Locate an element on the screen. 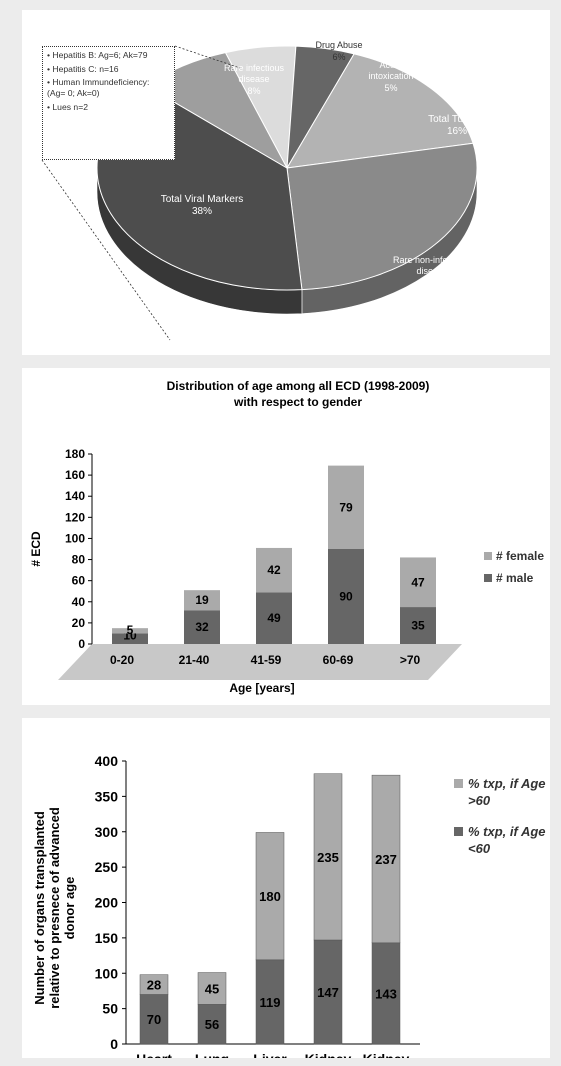 The width and height of the screenshot is (561, 1066). bar-value-label: 147 is located at coordinates (328, 992).